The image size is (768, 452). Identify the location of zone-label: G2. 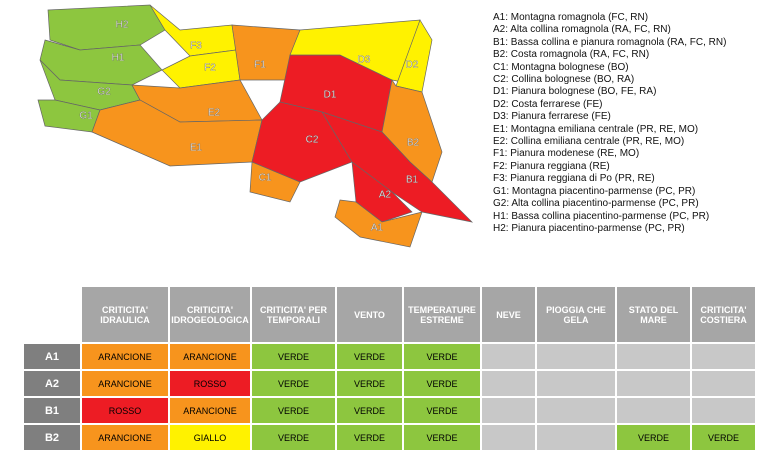
(104, 92).